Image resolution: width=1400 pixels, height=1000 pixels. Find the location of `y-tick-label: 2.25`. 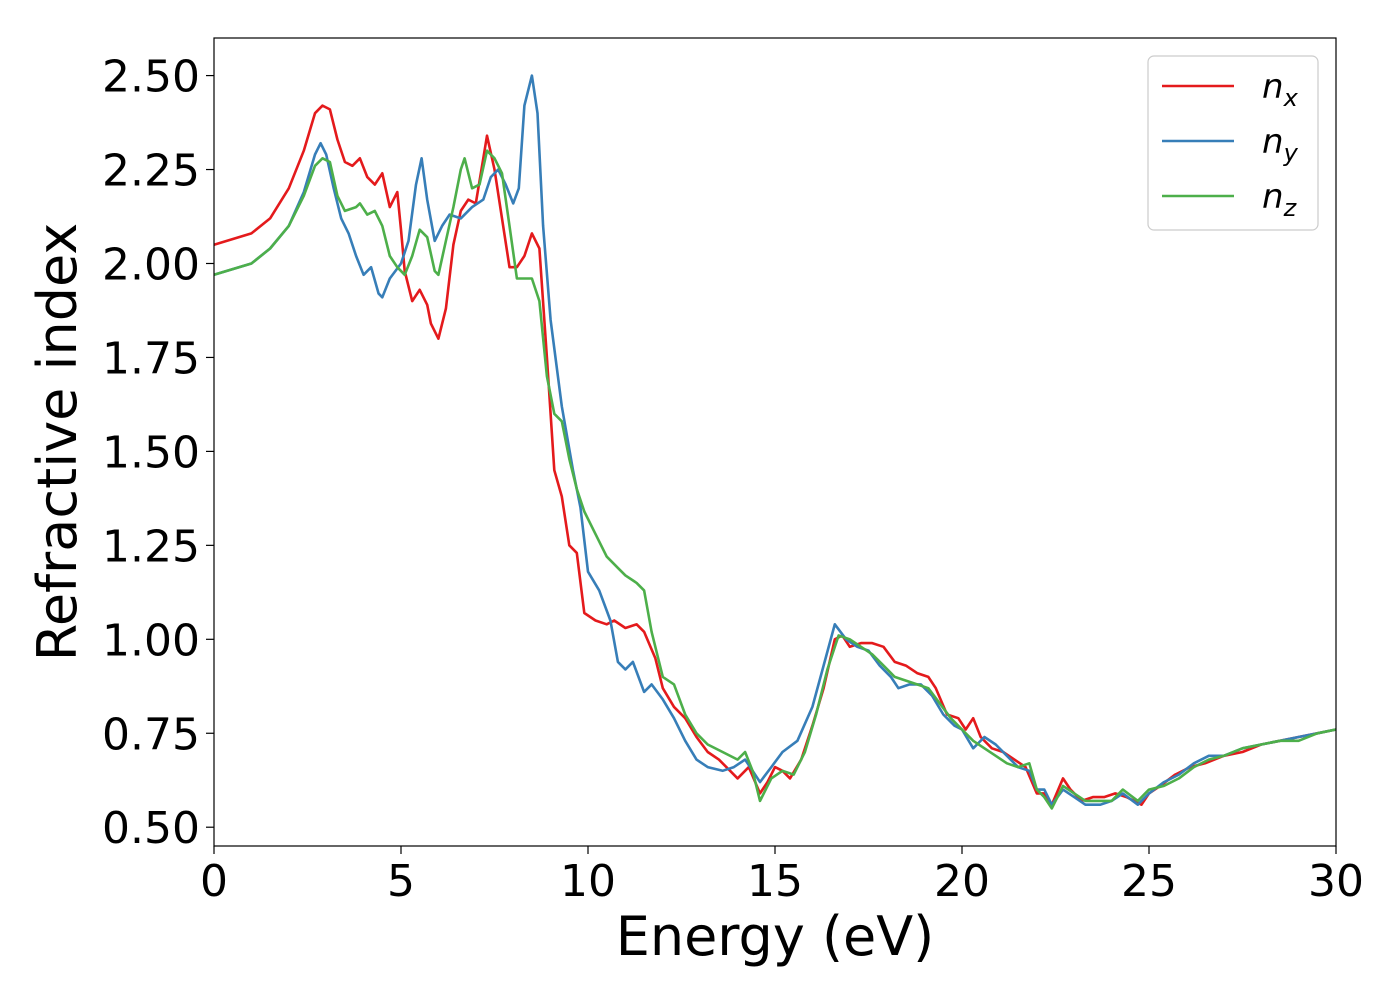

y-tick-label: 2.25 is located at coordinates (151, 171).